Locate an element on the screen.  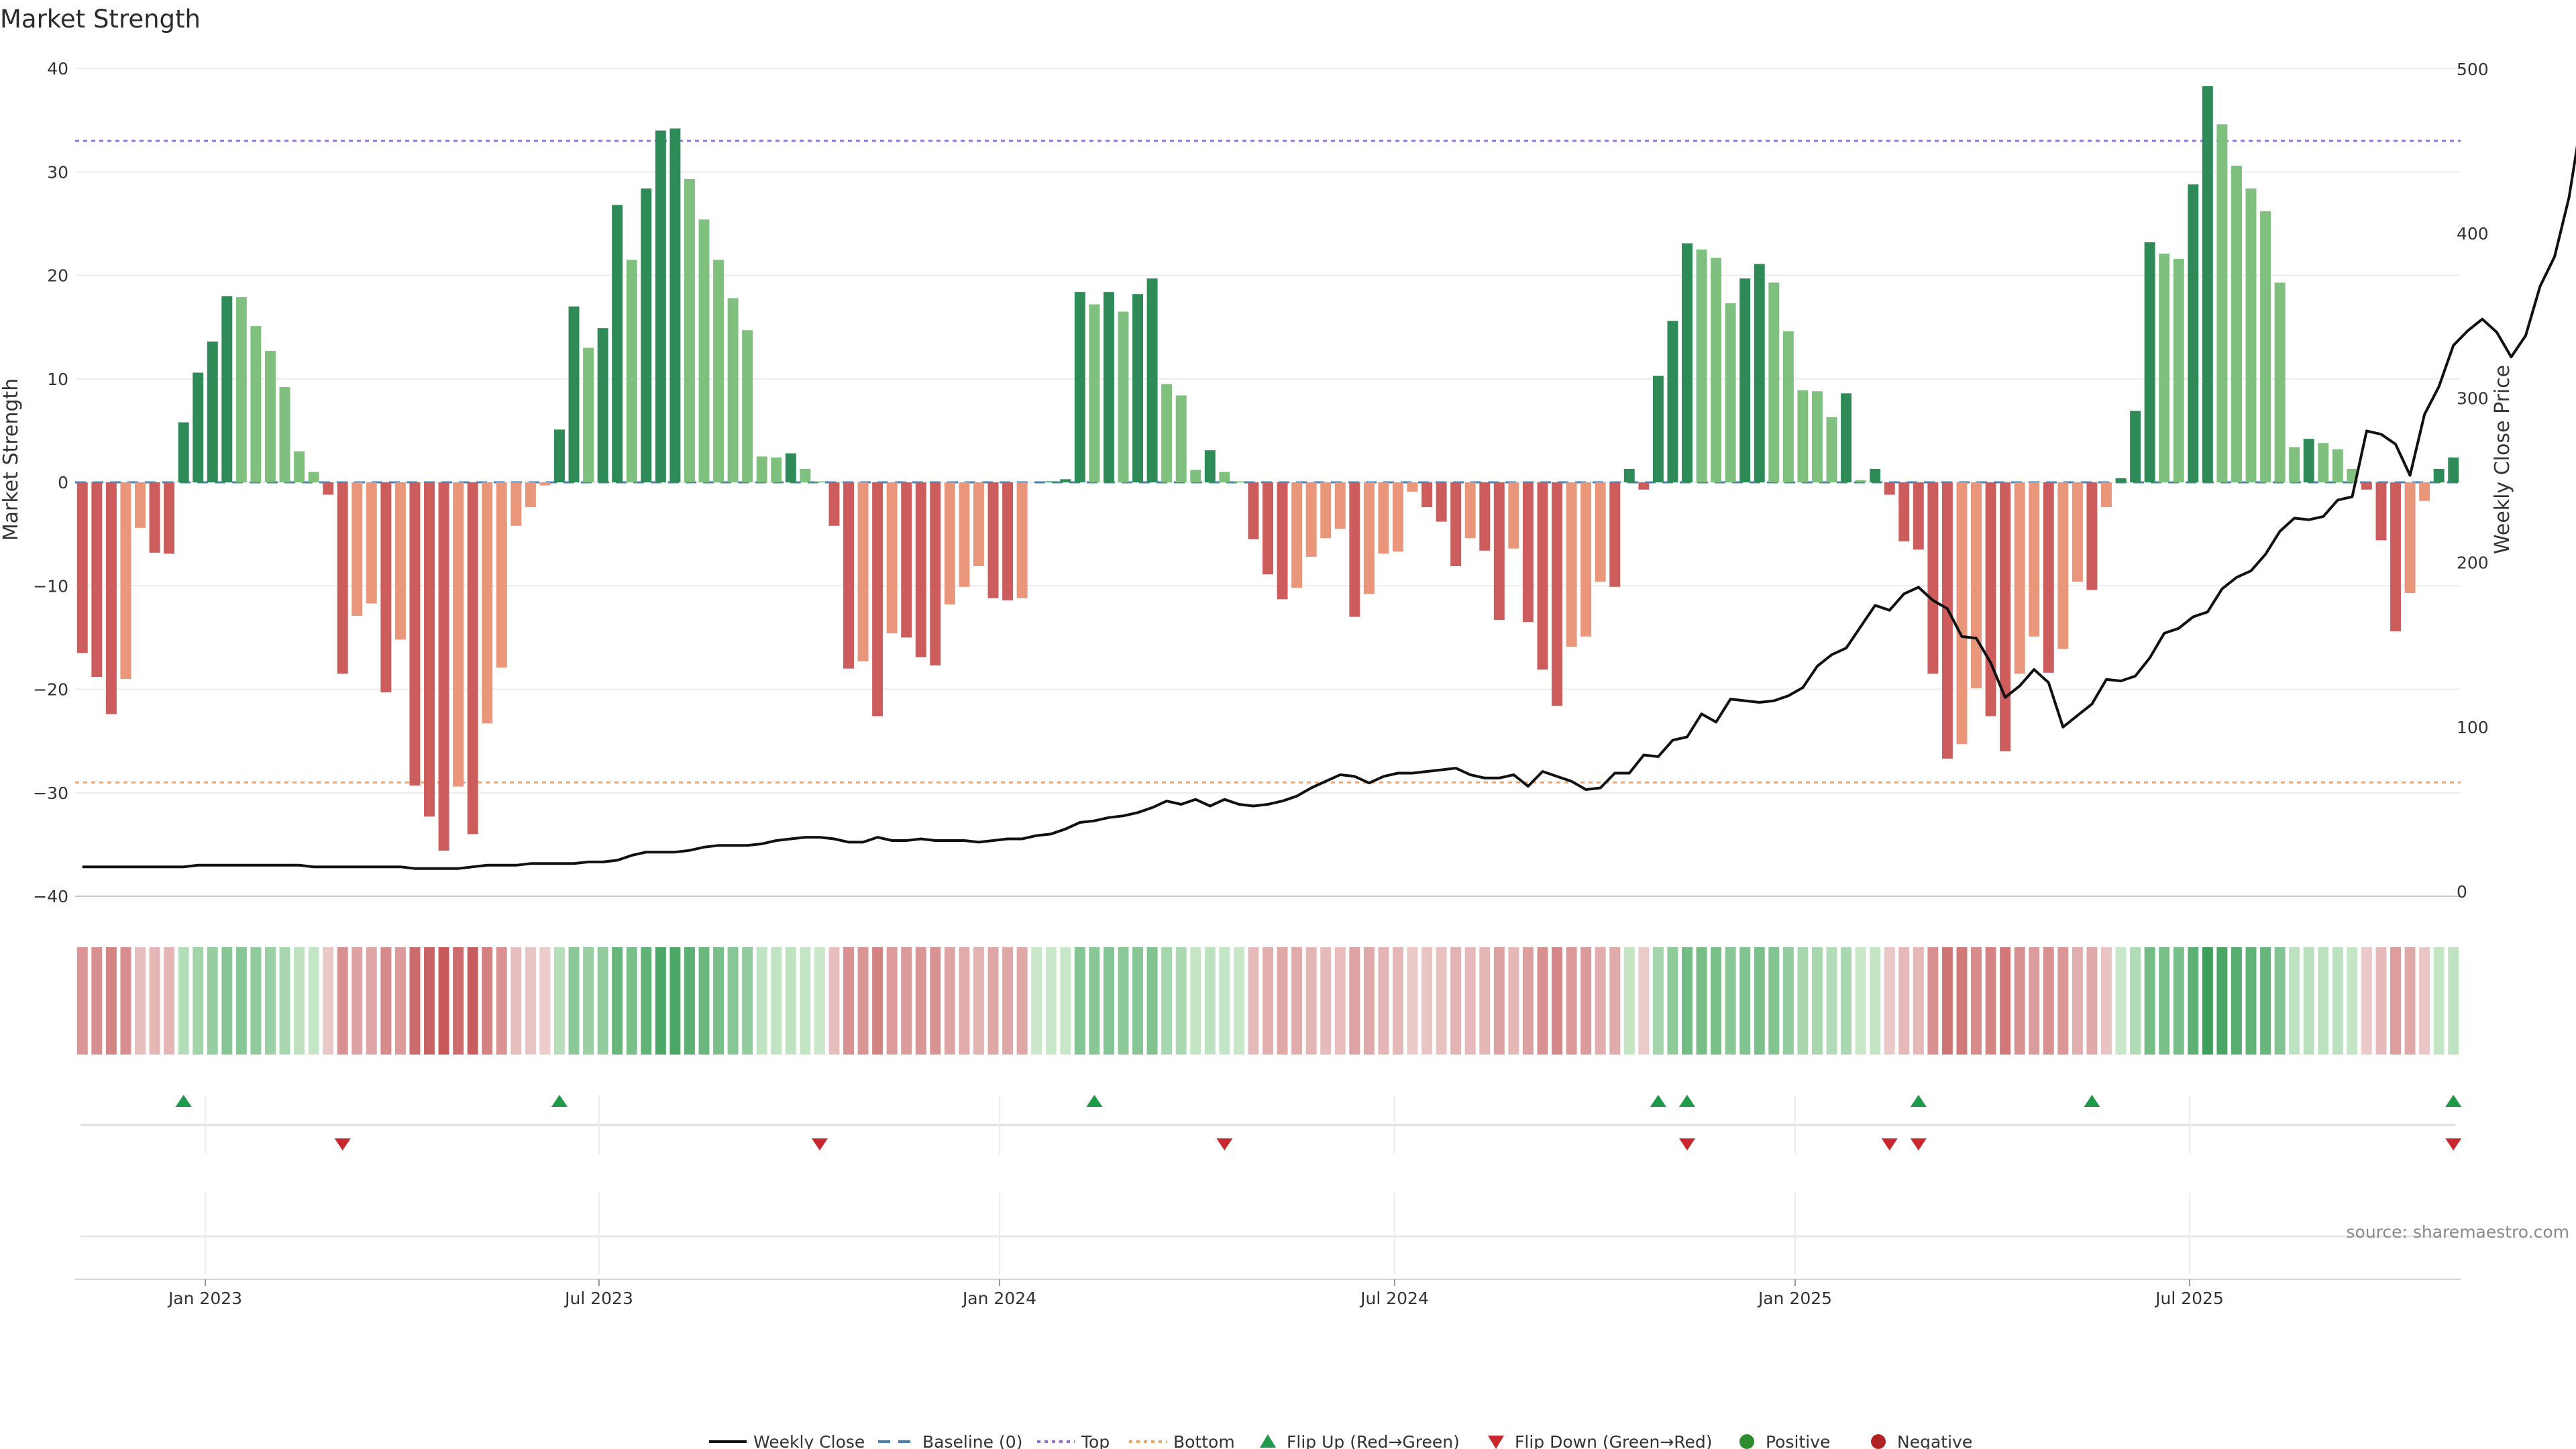
left-tick-label: 10 is located at coordinates (57, 379).